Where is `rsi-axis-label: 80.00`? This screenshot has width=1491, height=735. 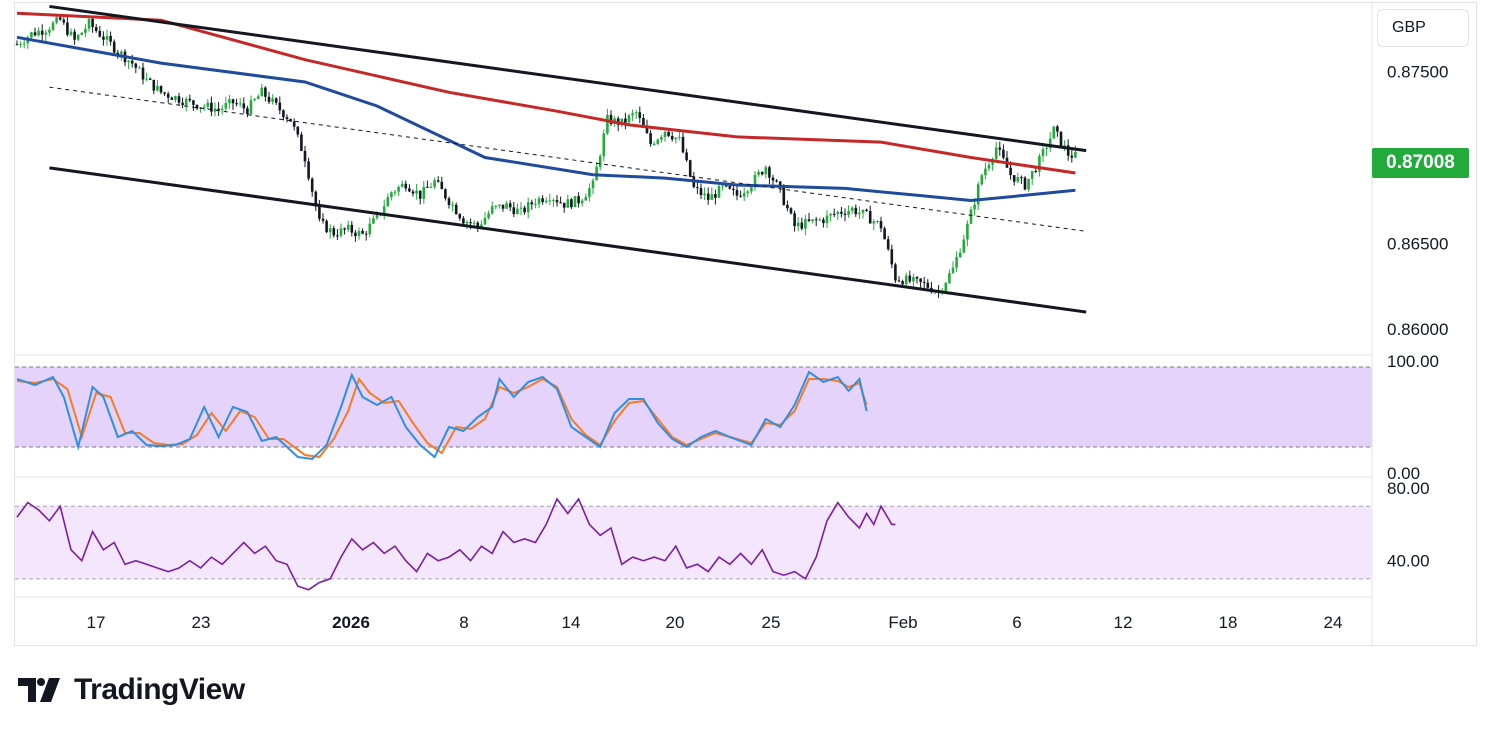 rsi-axis-label: 80.00 is located at coordinates (1408, 488).